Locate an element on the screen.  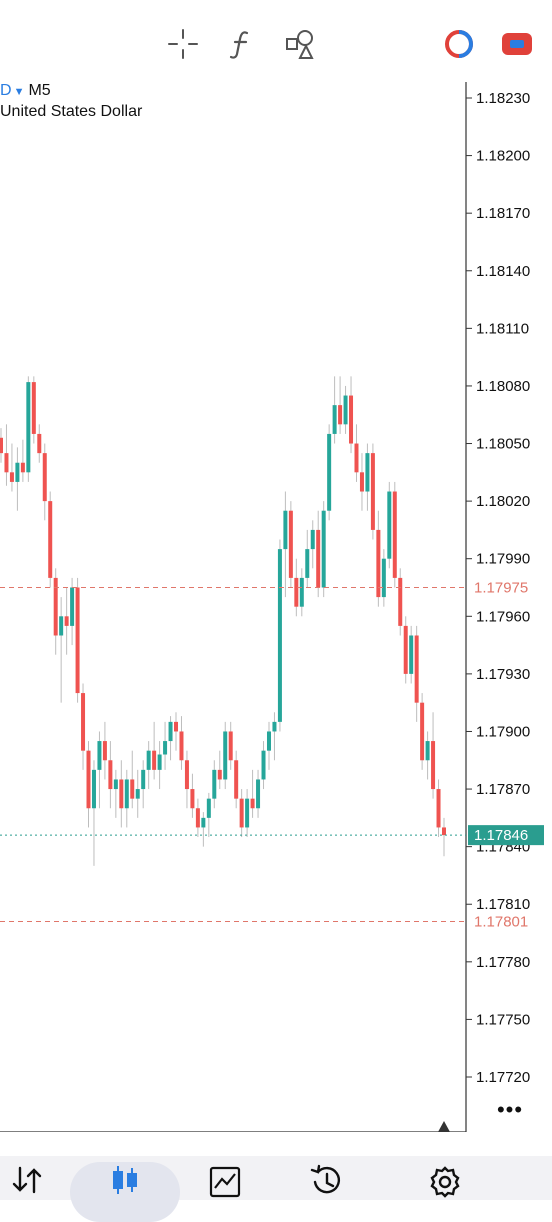
price-tick-label: 1.17960 is located at coordinates (503, 616).